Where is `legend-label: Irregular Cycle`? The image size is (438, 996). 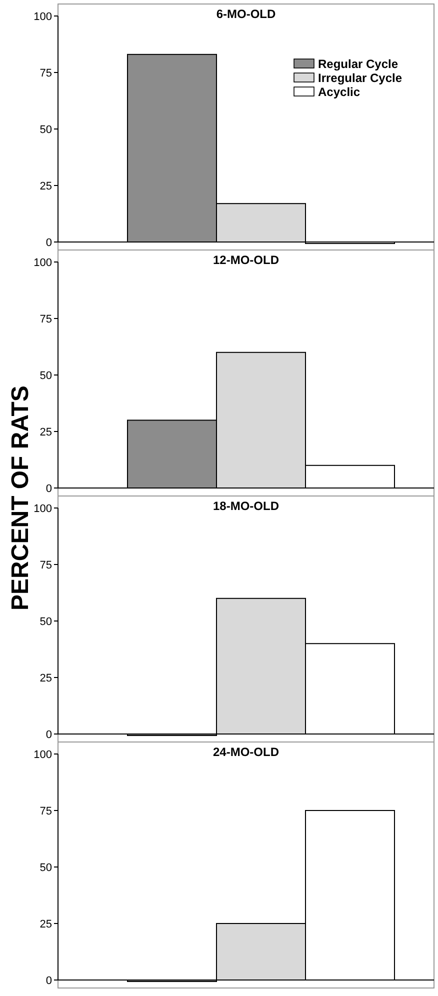 legend-label: Irregular Cycle is located at coordinates (360, 78).